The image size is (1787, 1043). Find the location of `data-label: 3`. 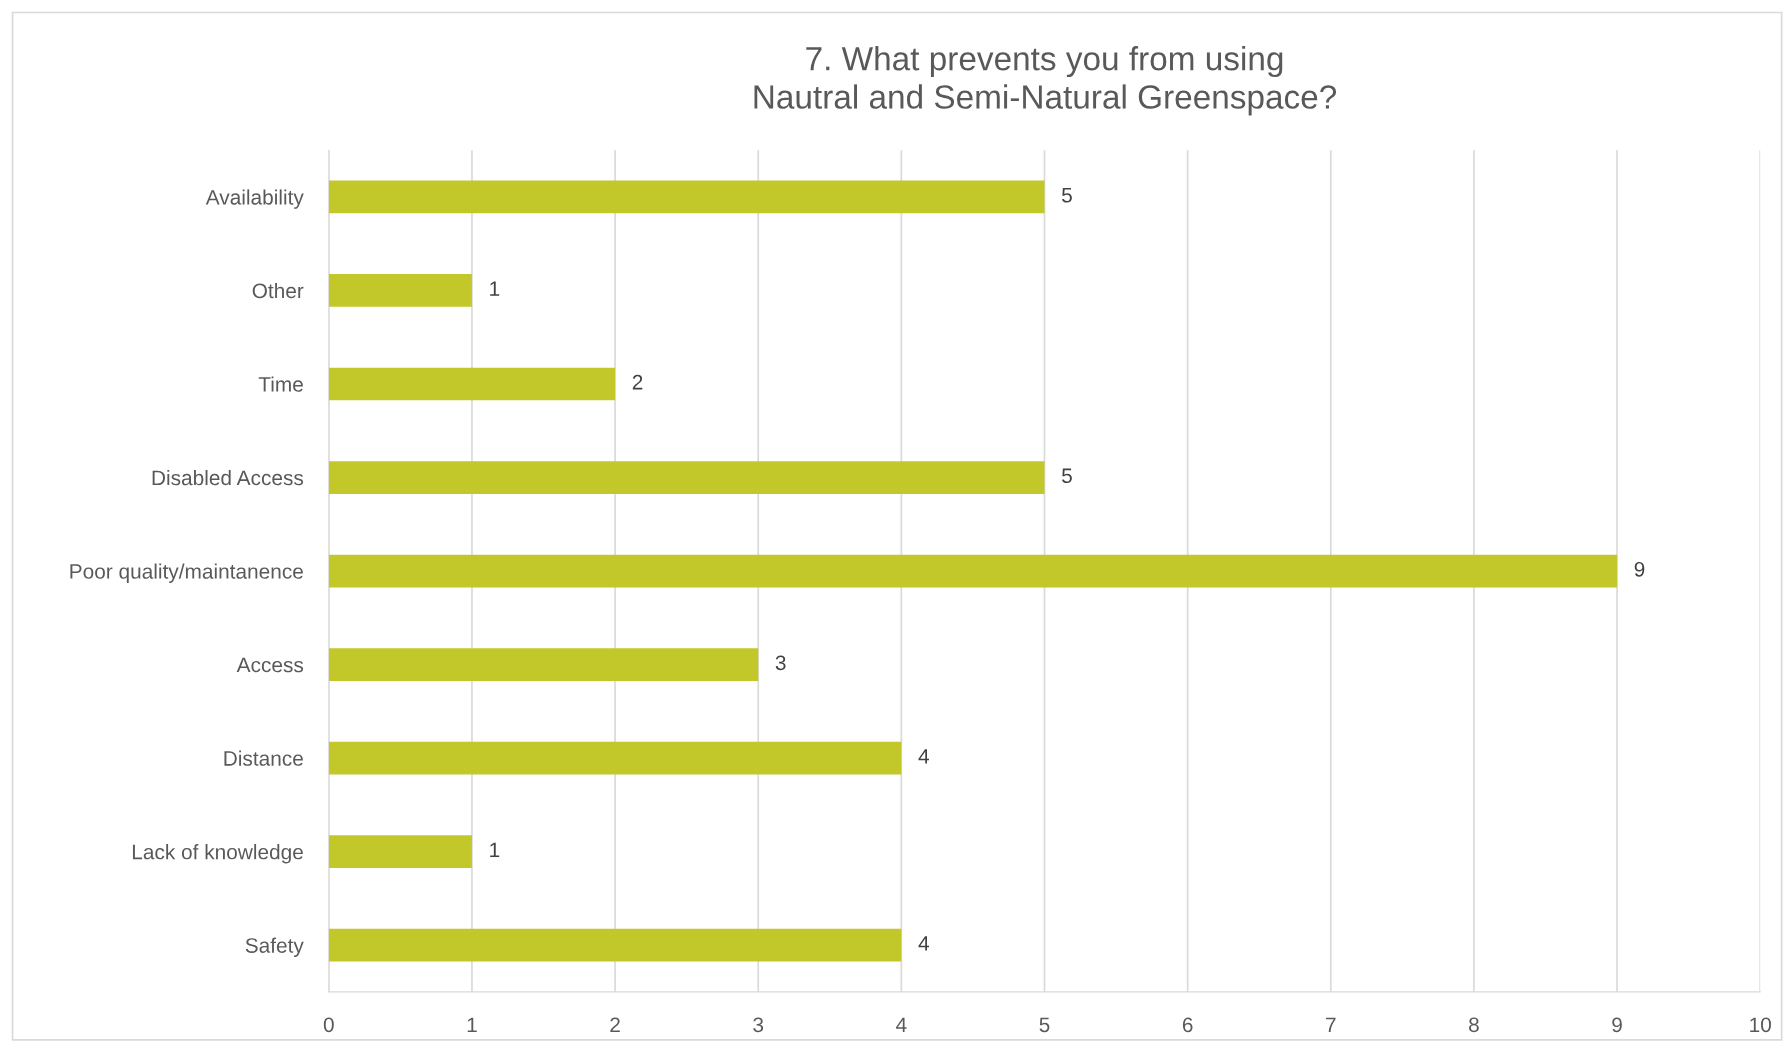

data-label: 3 is located at coordinates (780, 663).